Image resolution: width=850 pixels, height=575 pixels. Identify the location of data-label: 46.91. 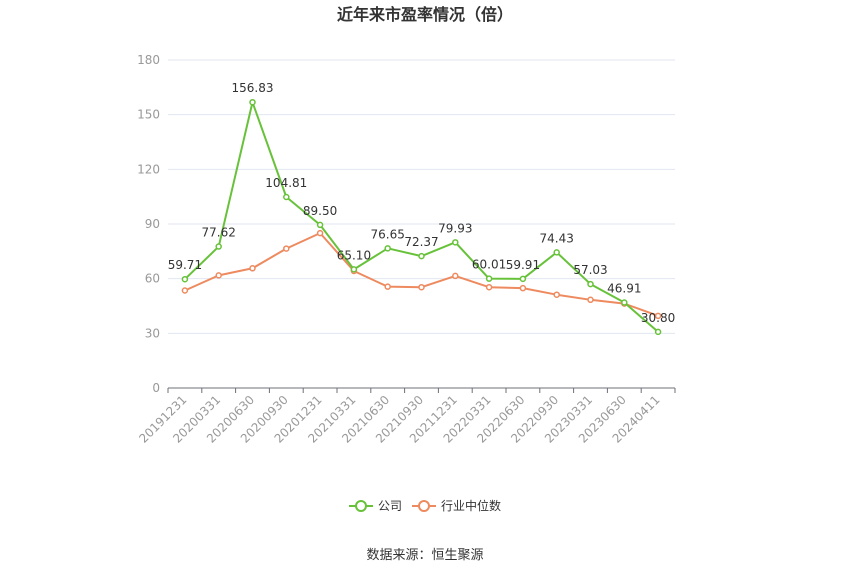
(624, 289).